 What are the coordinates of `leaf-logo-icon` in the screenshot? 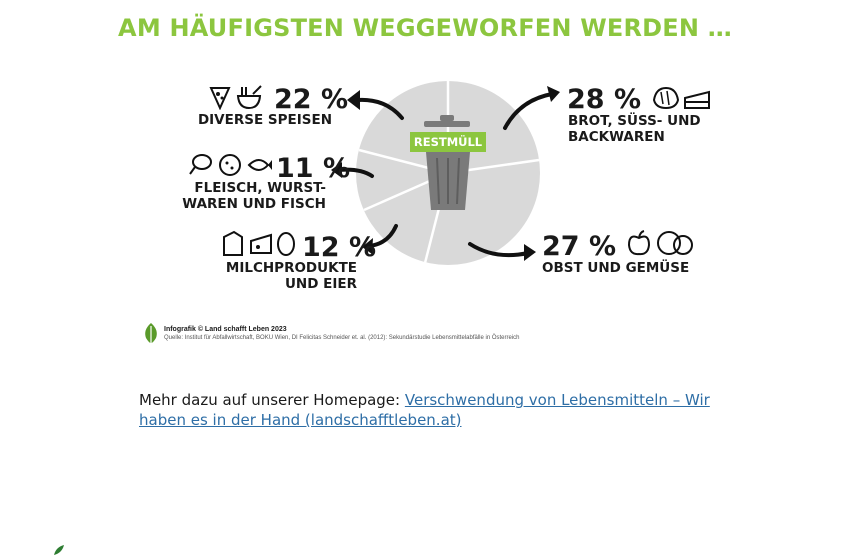 It's located at (151, 333).